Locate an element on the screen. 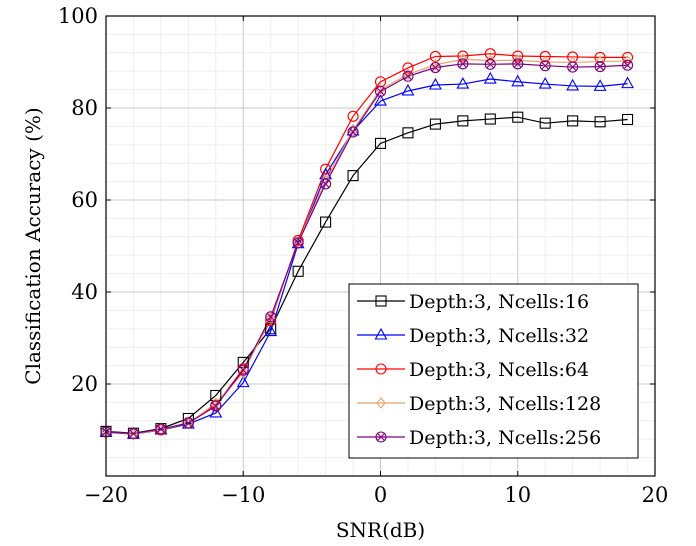 Image resolution: width=696 pixels, height=546 pixels. legend-entry-2: Depth:3, Ncells:32 is located at coordinates (473, 336).